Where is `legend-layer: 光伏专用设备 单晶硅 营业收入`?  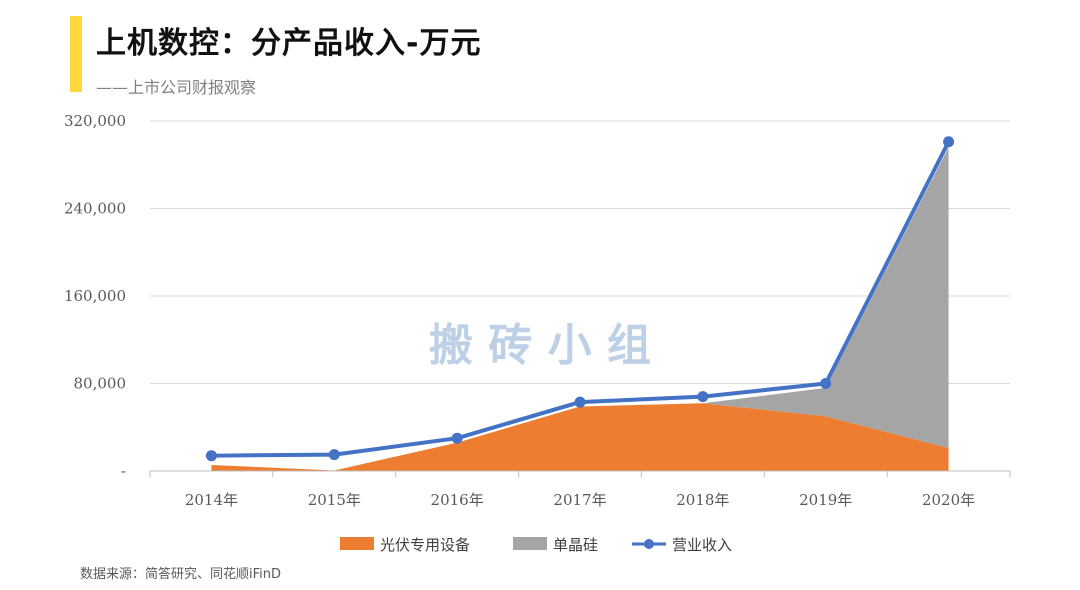
legend-layer: 光伏专用设备 单晶硅 营业收入 is located at coordinates (536, 545).